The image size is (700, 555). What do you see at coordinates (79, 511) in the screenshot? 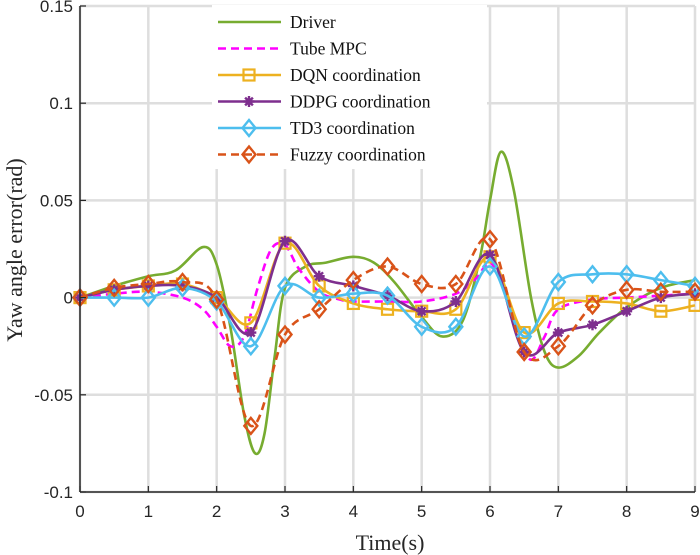
I see `x-tick-label: 0` at bounding box center [79, 511].